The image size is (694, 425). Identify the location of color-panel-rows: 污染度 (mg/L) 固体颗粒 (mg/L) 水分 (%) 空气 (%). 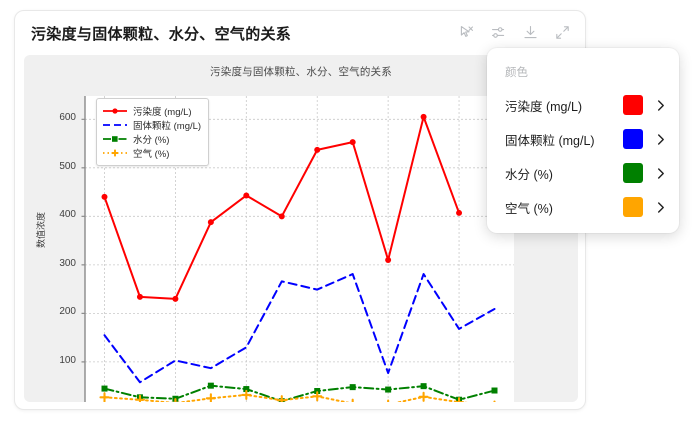
(583, 156).